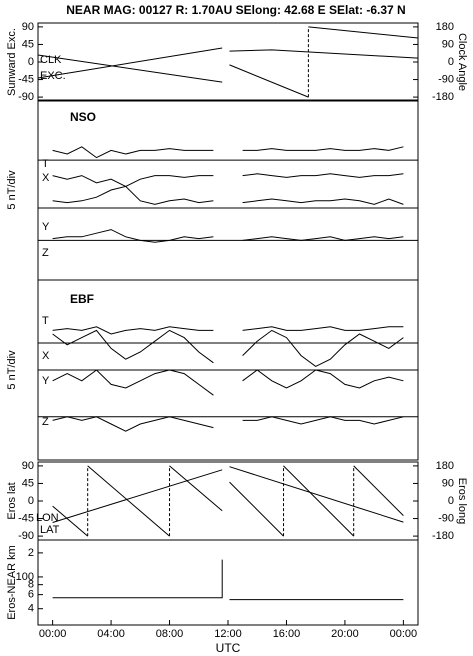 The image size is (473, 656). What do you see at coordinates (462, 62) in the screenshot?
I see `y2-axis-label: Clock Angle` at bounding box center [462, 62].